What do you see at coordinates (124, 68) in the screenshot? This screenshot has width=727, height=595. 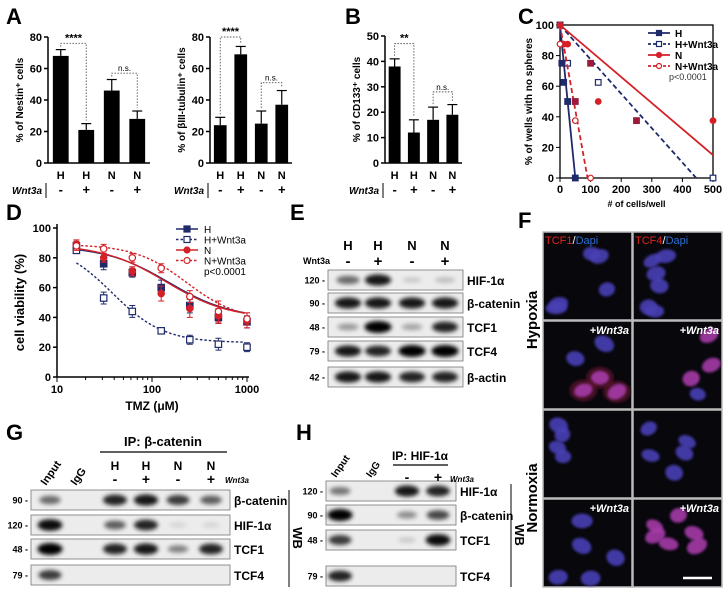 I see `significance-label: n.s.` at bounding box center [124, 68].